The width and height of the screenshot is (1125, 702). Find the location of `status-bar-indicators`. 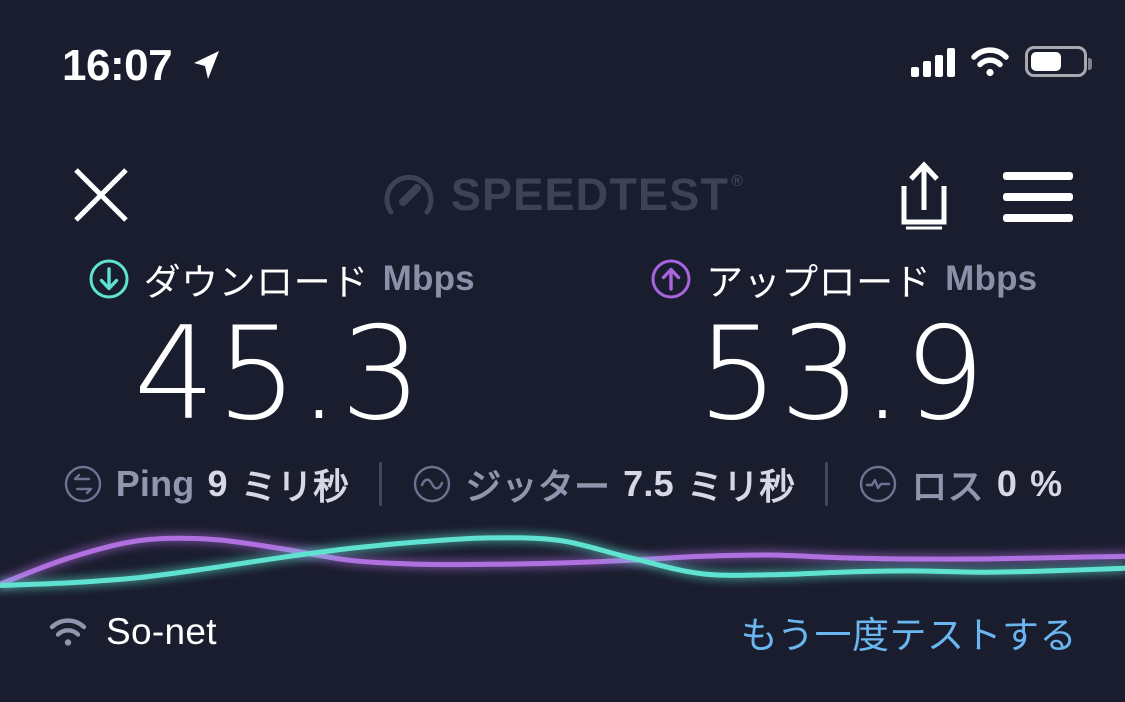

status-bar-indicators is located at coordinates (1001, 61).